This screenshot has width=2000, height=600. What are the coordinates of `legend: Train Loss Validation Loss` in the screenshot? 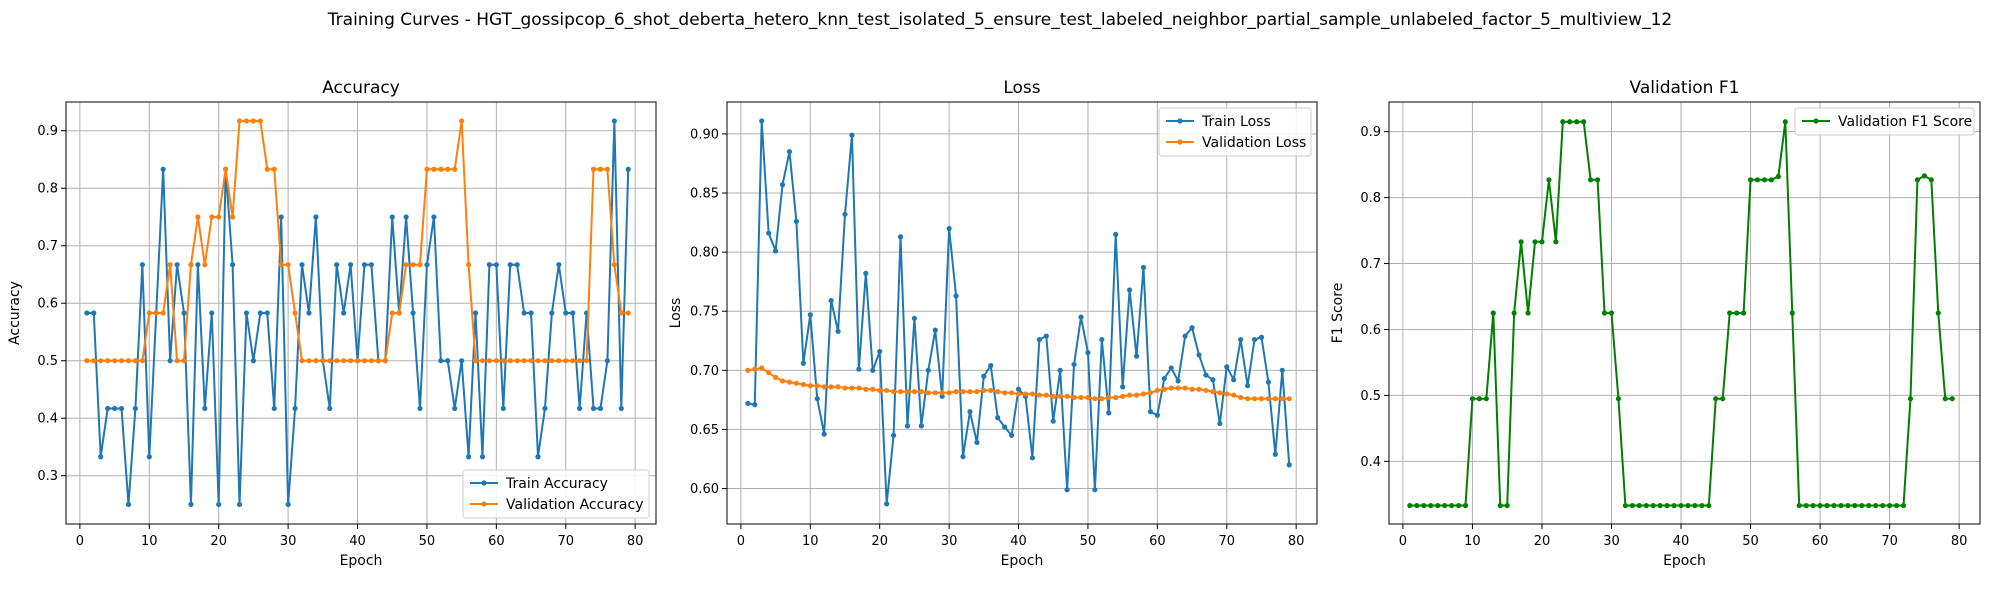 It's located at (1235, 132).